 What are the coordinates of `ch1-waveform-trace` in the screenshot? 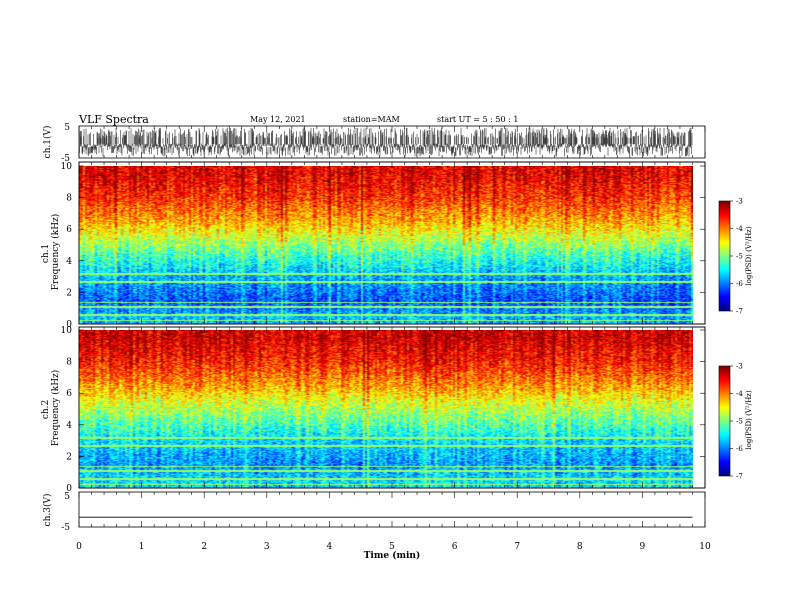 It's located at (386, 142).